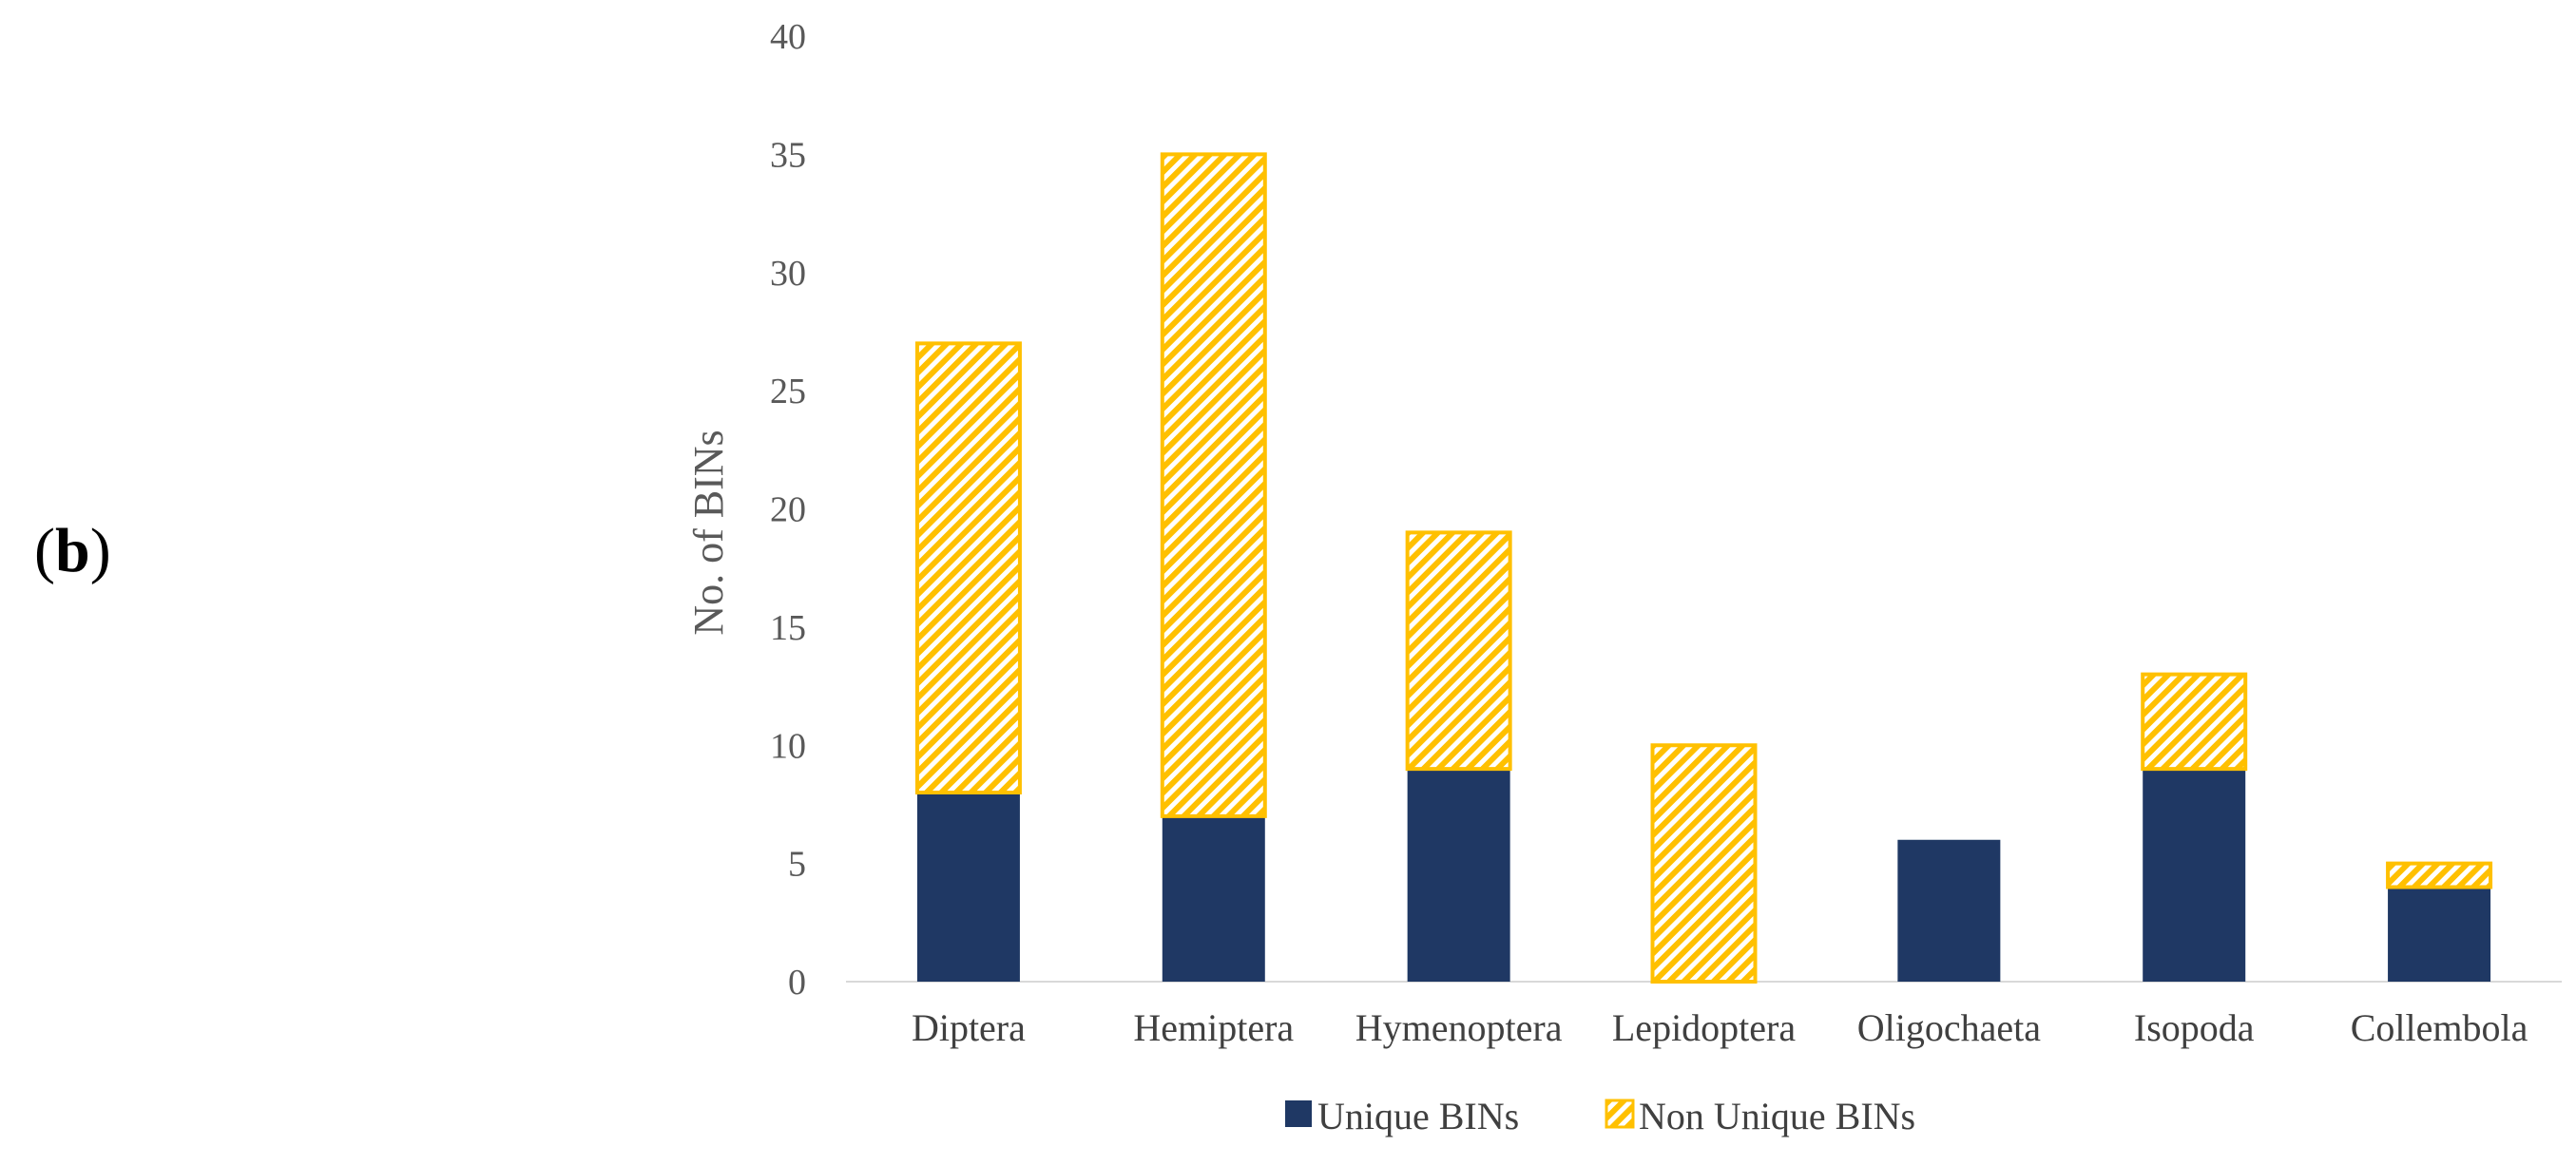  I want to click on x-tick-label: Isopoda, so click(2194, 1028).